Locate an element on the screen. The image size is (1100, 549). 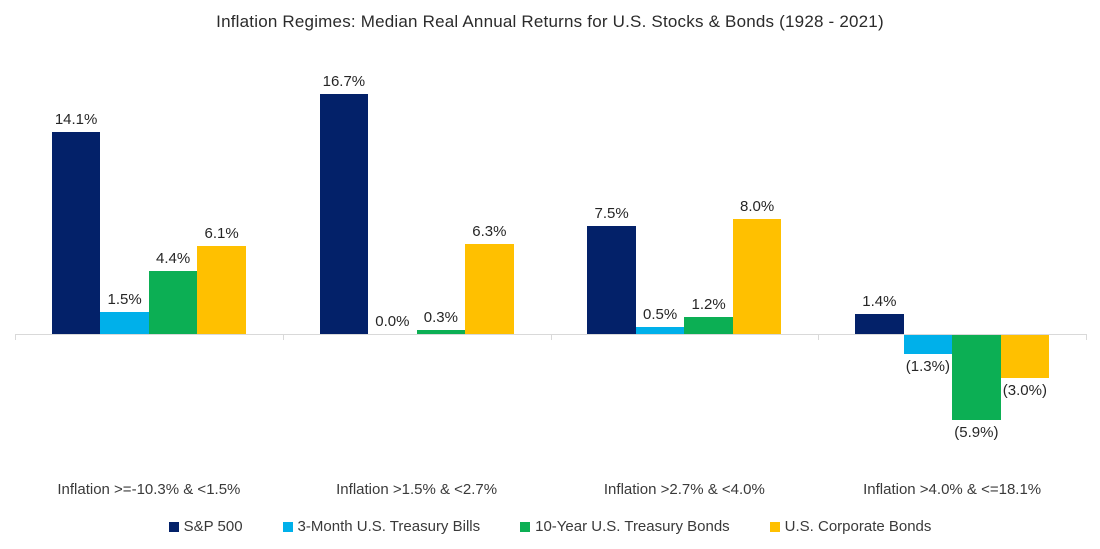
value-label: (5.9%) is located at coordinates (976, 432).